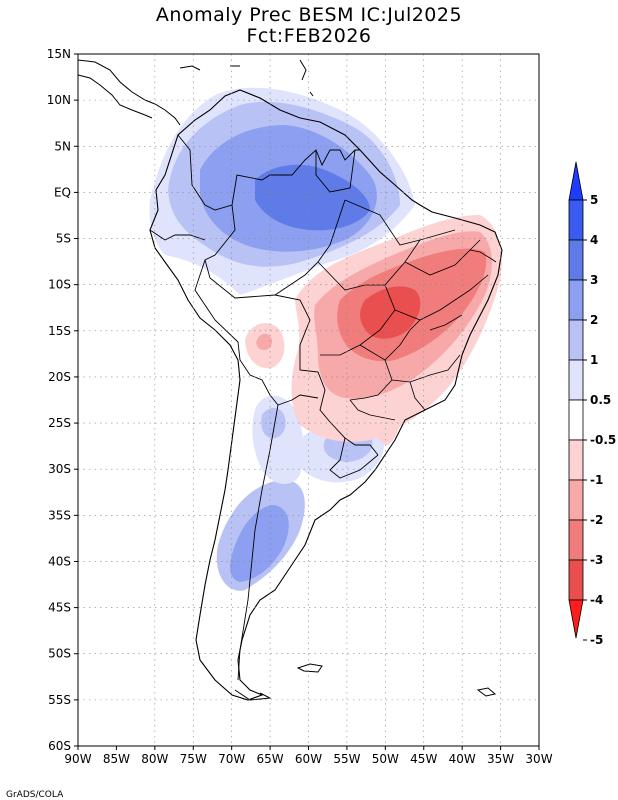  What do you see at coordinates (365, 682) in the screenshot?
I see `southern-islands` at bounding box center [365, 682].